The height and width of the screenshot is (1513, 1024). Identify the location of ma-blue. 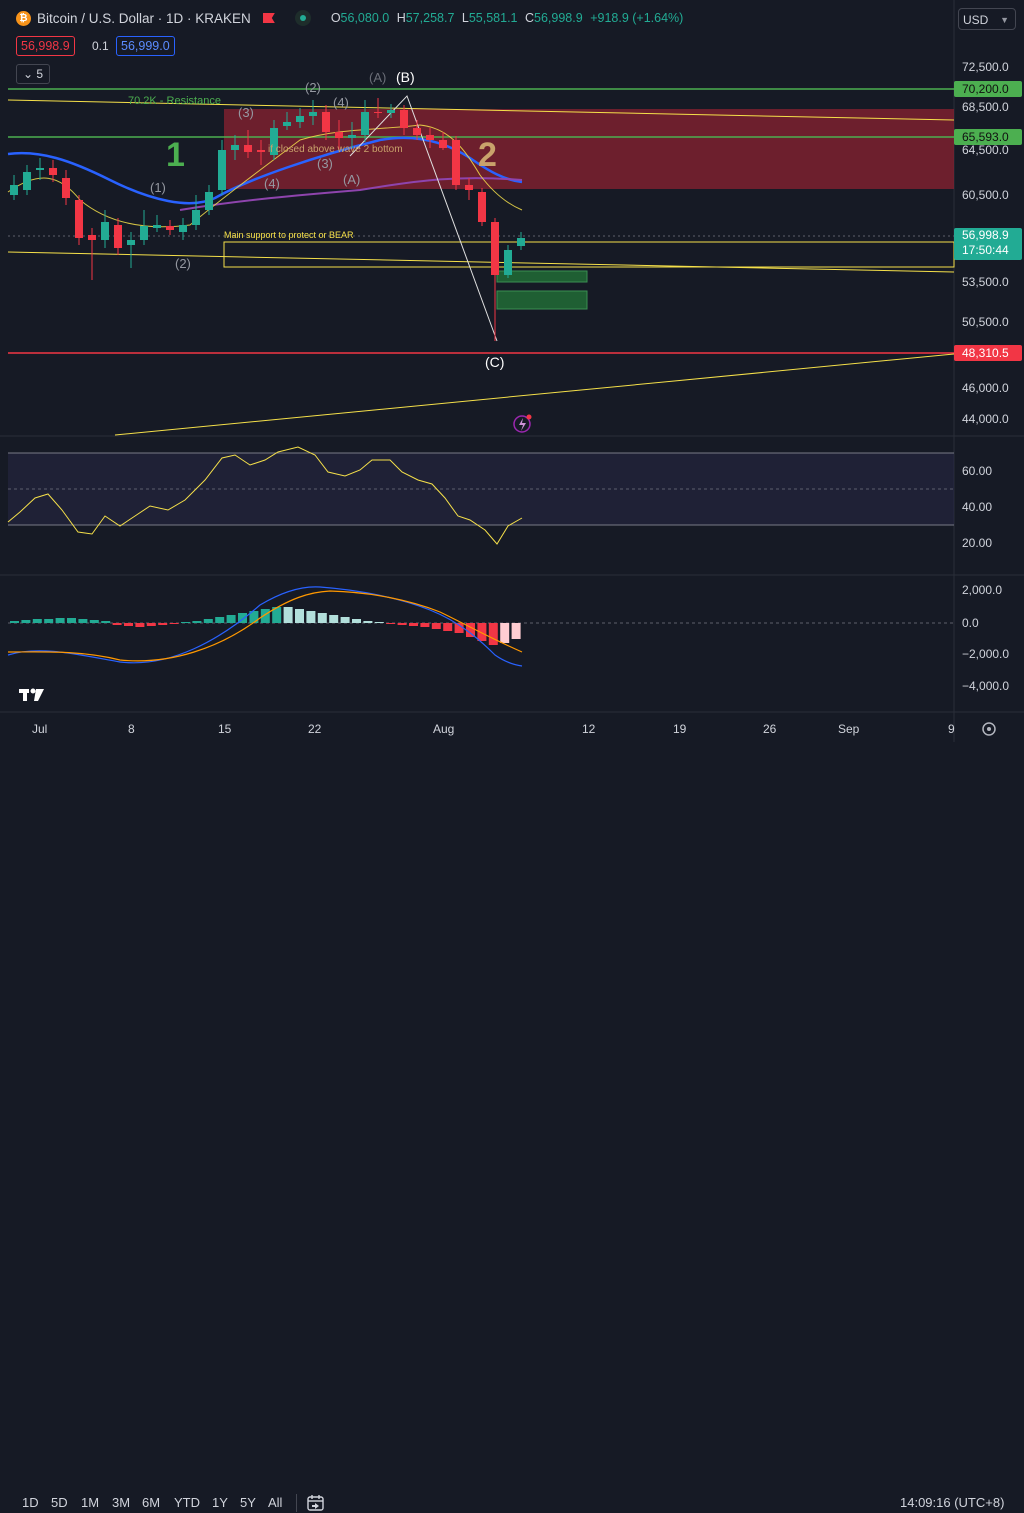
(265, 170).